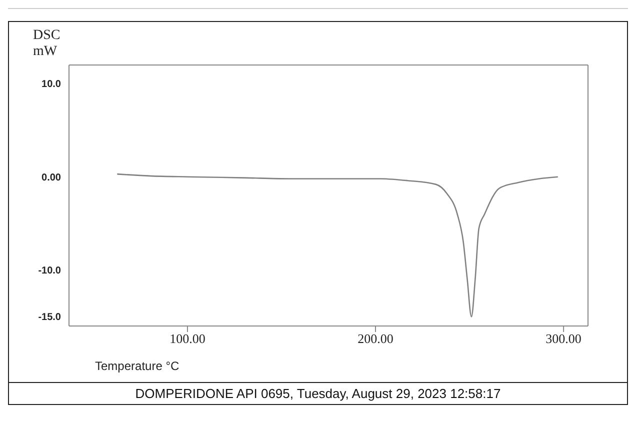 The image size is (636, 431). What do you see at coordinates (376, 338) in the screenshot?
I see `x-tick-label: 200.00` at bounding box center [376, 338].